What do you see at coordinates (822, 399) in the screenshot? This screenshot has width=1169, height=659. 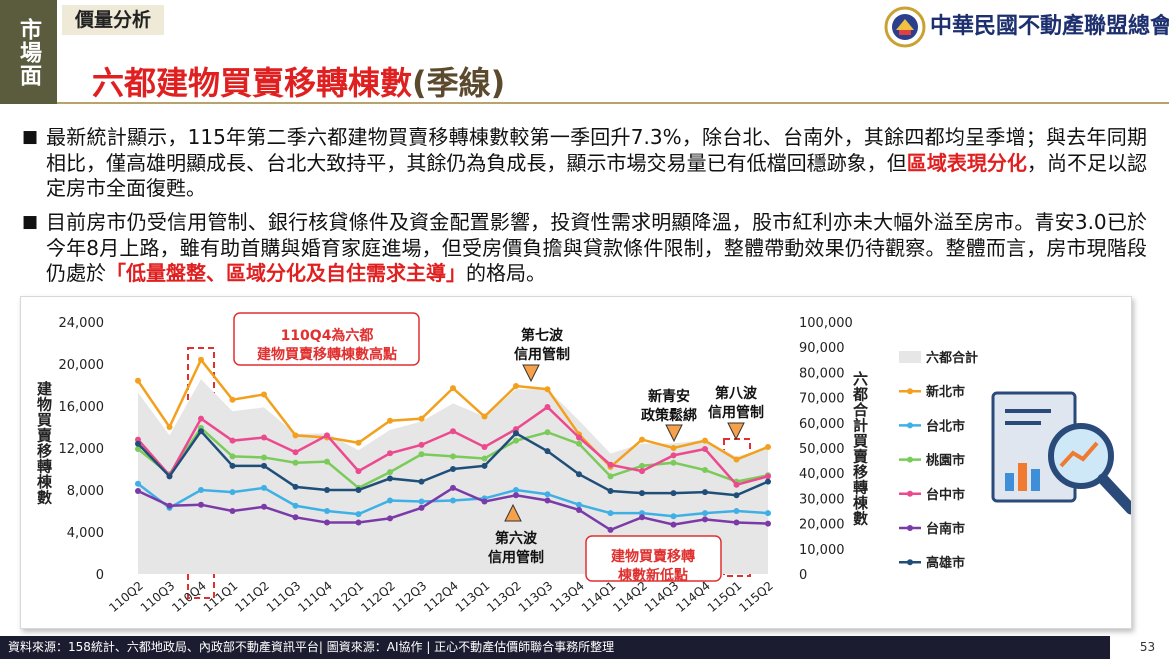 I see `y2-tick-label: 70,000` at bounding box center [822, 399].